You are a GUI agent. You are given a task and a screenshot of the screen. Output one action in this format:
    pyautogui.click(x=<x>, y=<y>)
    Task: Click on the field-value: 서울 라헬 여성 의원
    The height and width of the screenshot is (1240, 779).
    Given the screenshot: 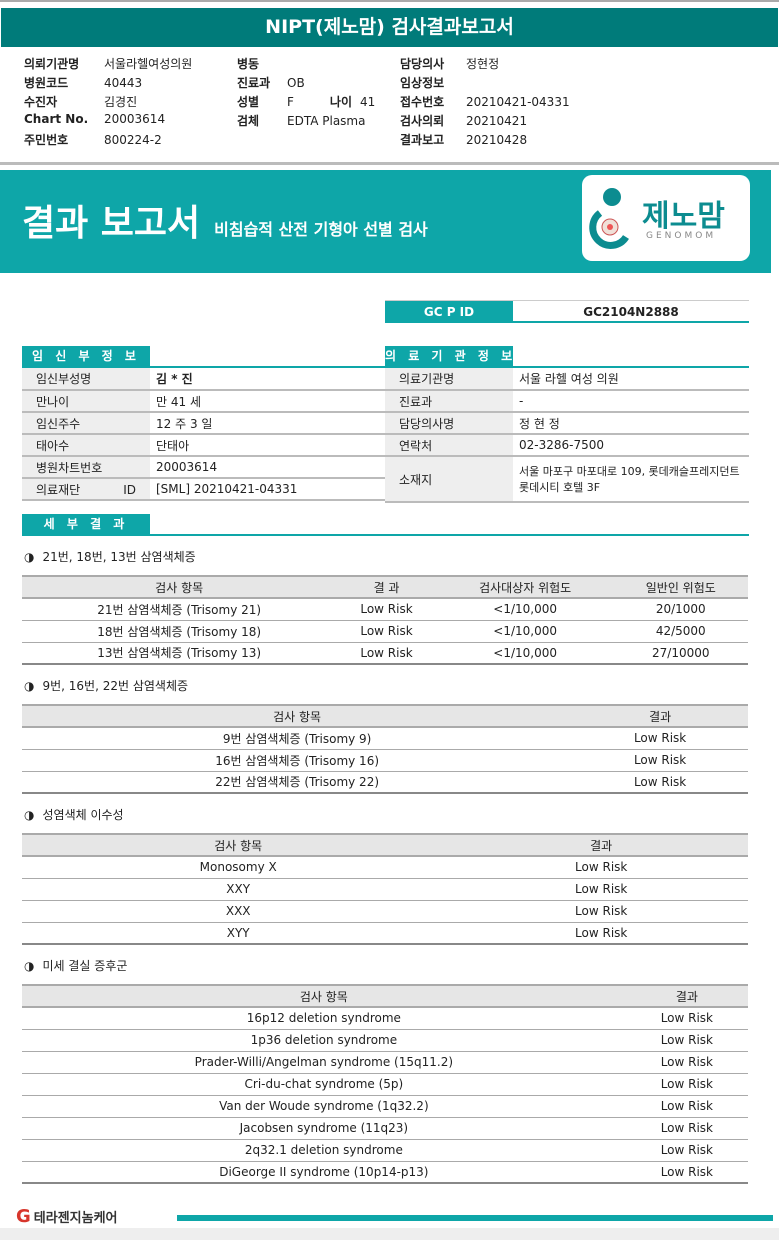 What is the action you would take?
    pyautogui.click(x=631, y=379)
    